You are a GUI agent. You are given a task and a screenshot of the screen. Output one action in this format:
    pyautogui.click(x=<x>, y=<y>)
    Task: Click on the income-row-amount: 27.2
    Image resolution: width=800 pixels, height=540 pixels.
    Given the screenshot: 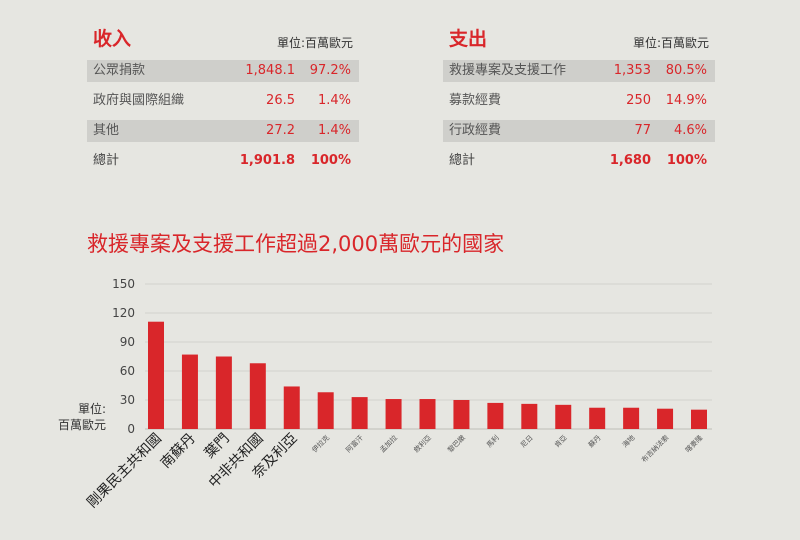 What is the action you would take?
    pyautogui.click(x=280, y=130)
    